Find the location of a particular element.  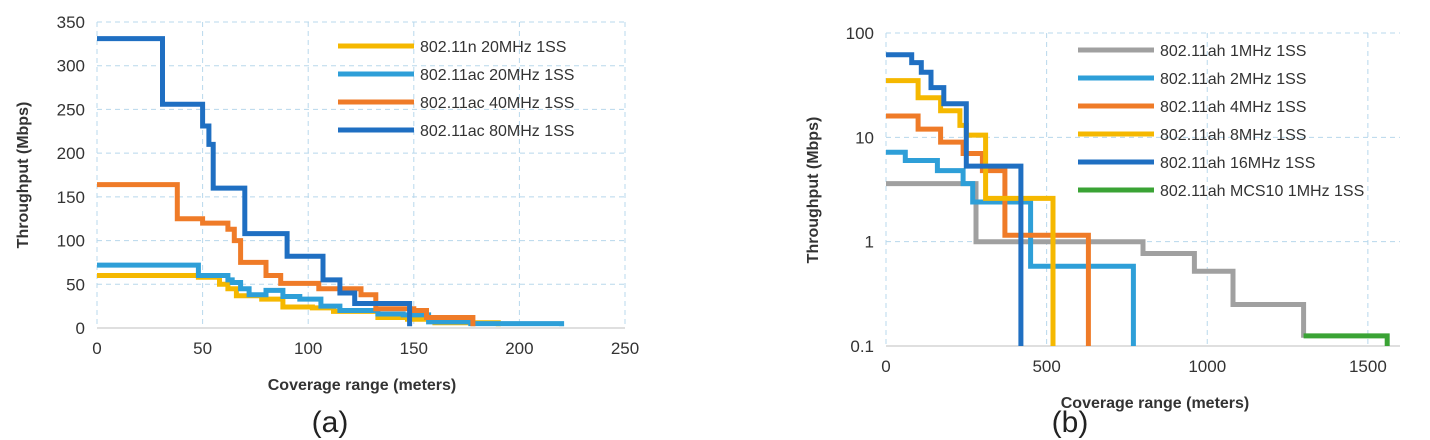

legend-label: 802.11ah 1MHz 1SS is located at coordinates (1233, 51).